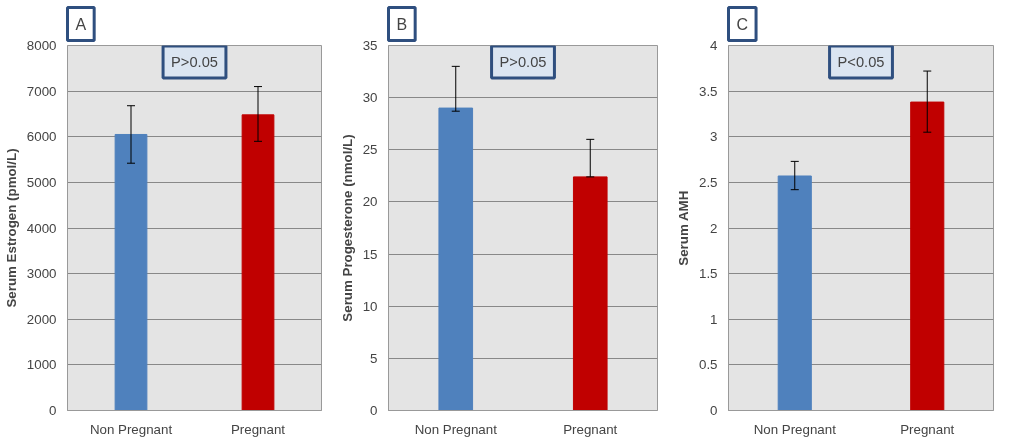 The height and width of the screenshot is (439, 1010). I want to click on y-tick-label: 6000, so click(41, 137).